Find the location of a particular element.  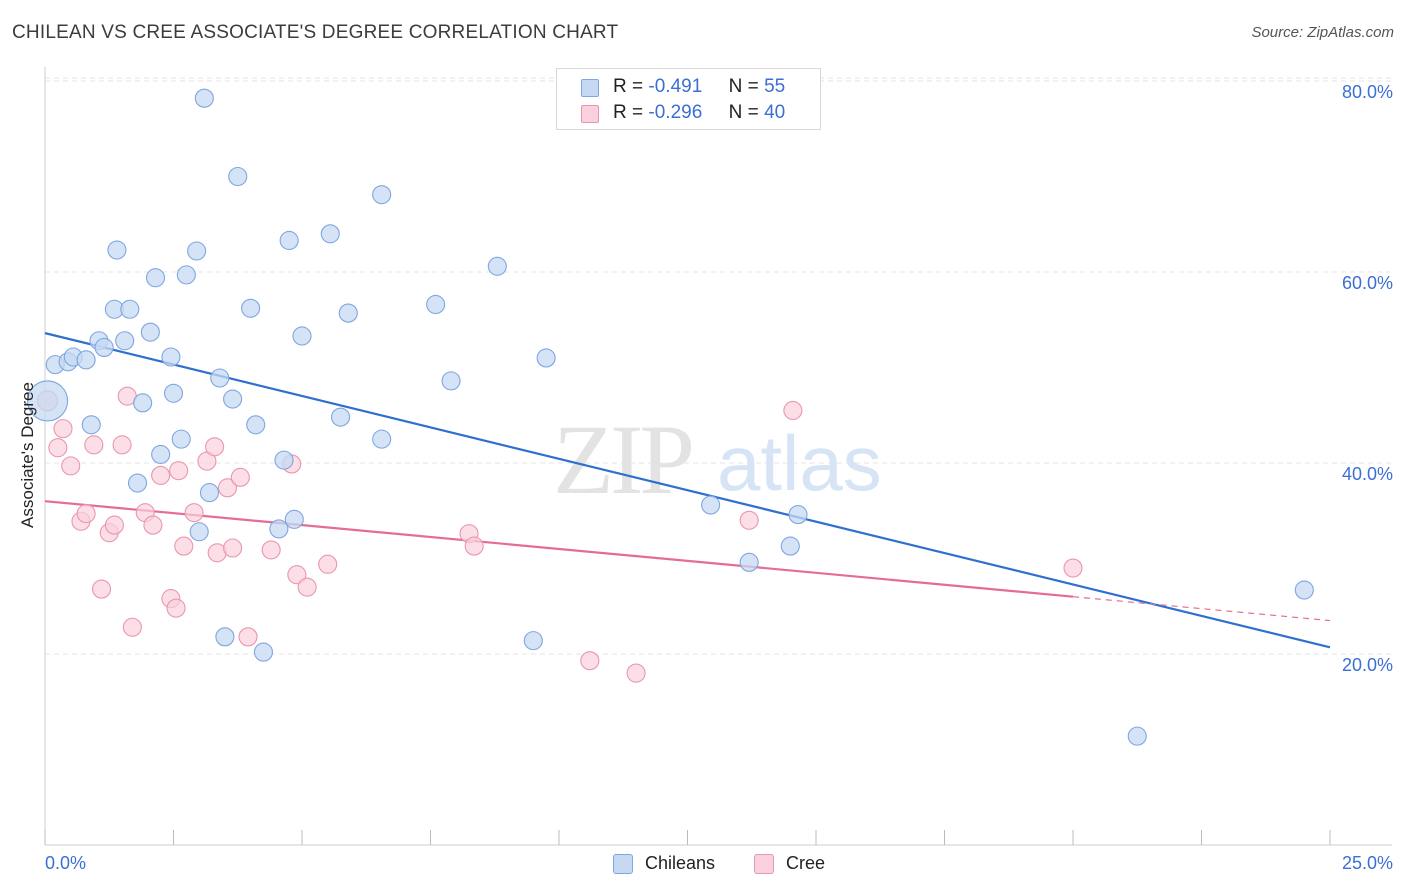

y-axis-label: Associate's Degree is located at coordinates (27, 455).